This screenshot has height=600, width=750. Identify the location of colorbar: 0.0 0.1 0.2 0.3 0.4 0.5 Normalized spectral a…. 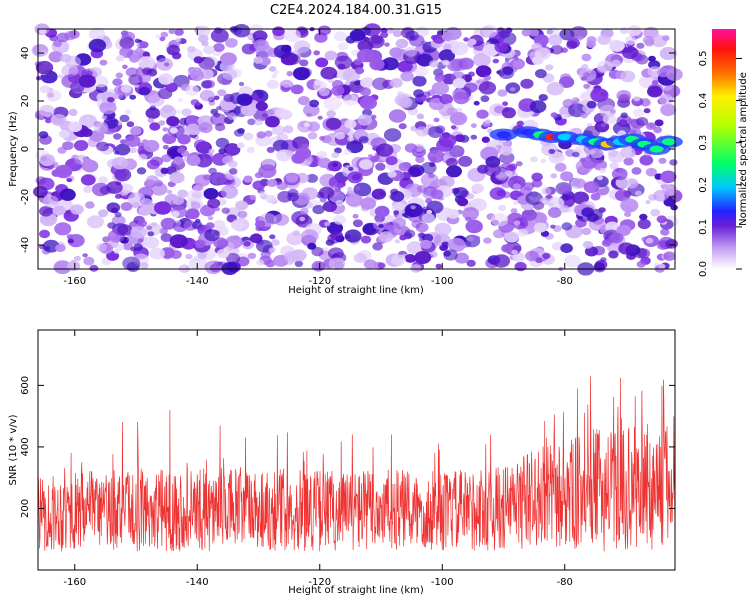
(723, 153).